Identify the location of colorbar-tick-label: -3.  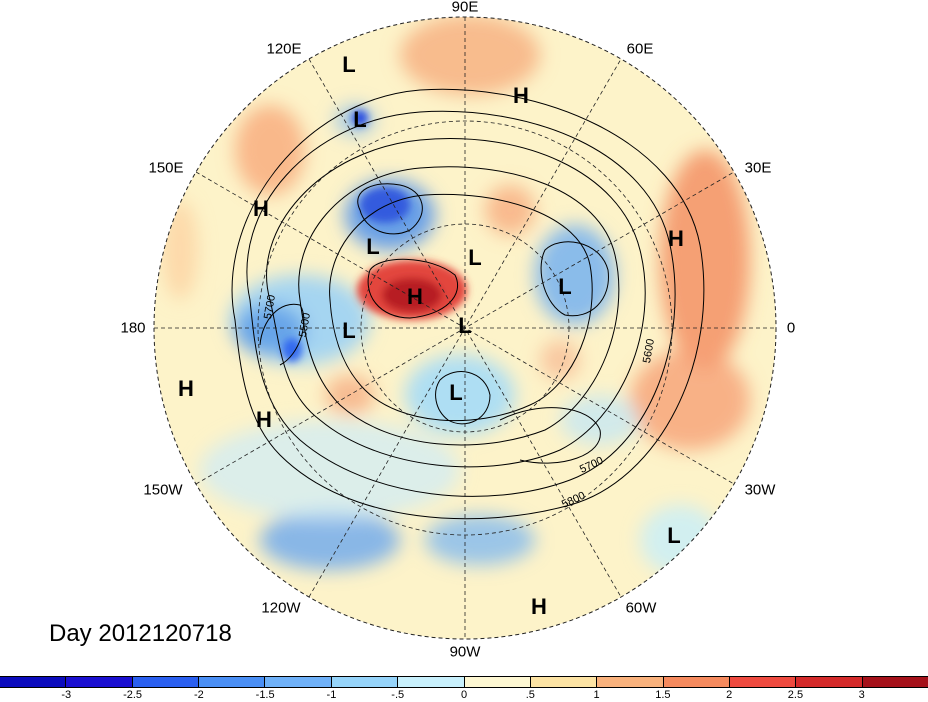
(66, 695).